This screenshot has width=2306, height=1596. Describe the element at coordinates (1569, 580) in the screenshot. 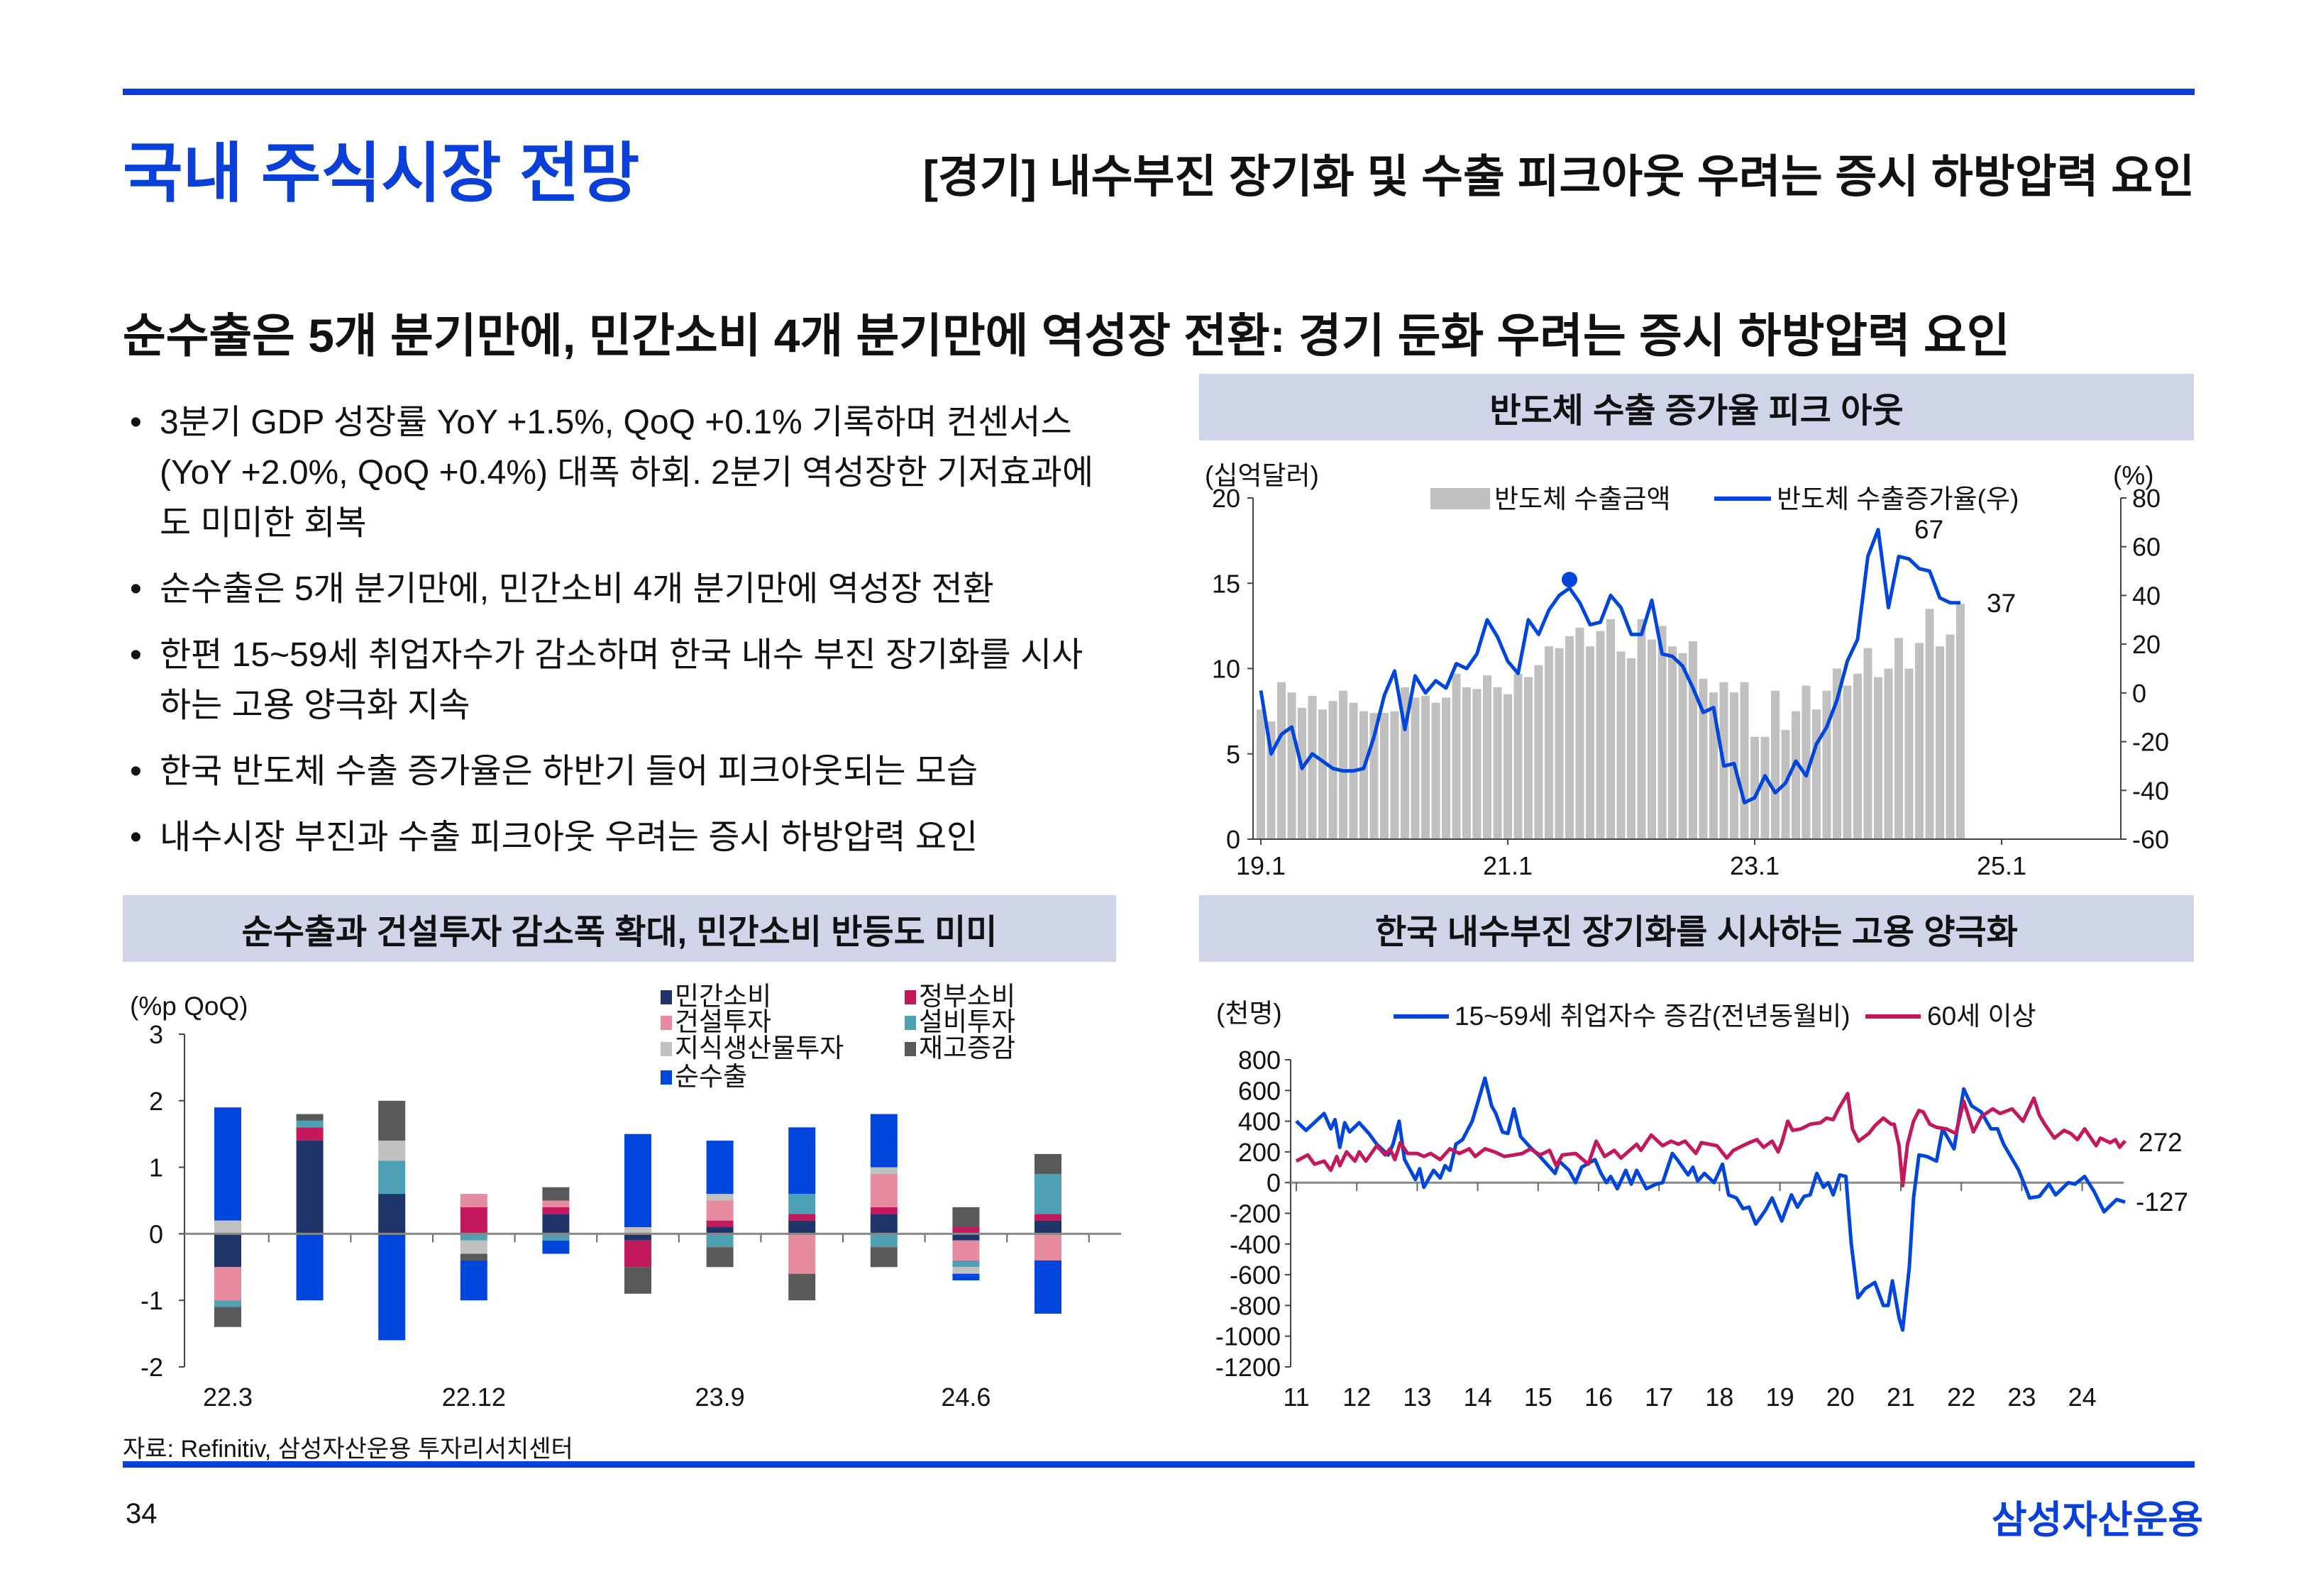

I see `highlight-marker` at that location.